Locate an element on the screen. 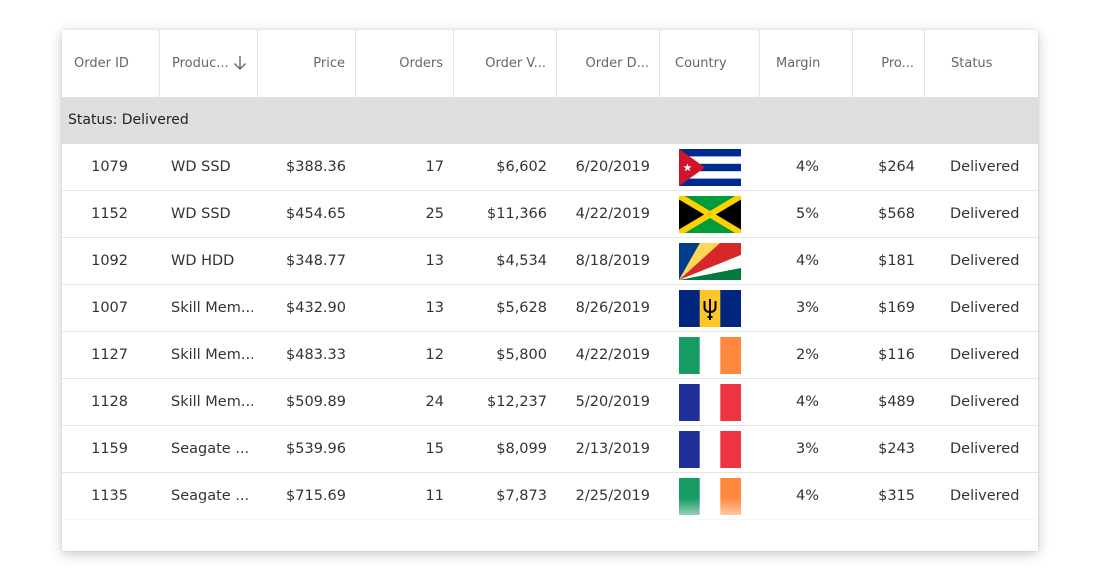 The width and height of the screenshot is (1100, 588). cell-order-date: 5/20/2019 is located at coordinates (612, 402).